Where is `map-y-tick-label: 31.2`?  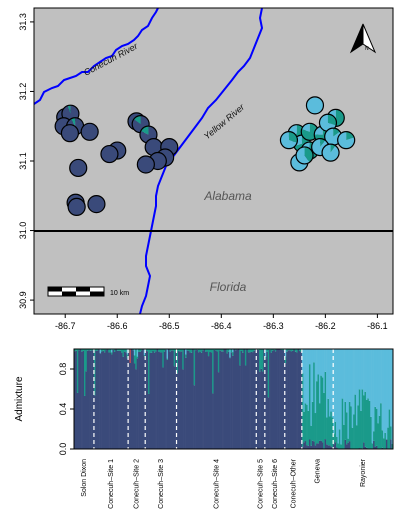
map-y-tick-label: 31.2 is located at coordinates (23, 92).